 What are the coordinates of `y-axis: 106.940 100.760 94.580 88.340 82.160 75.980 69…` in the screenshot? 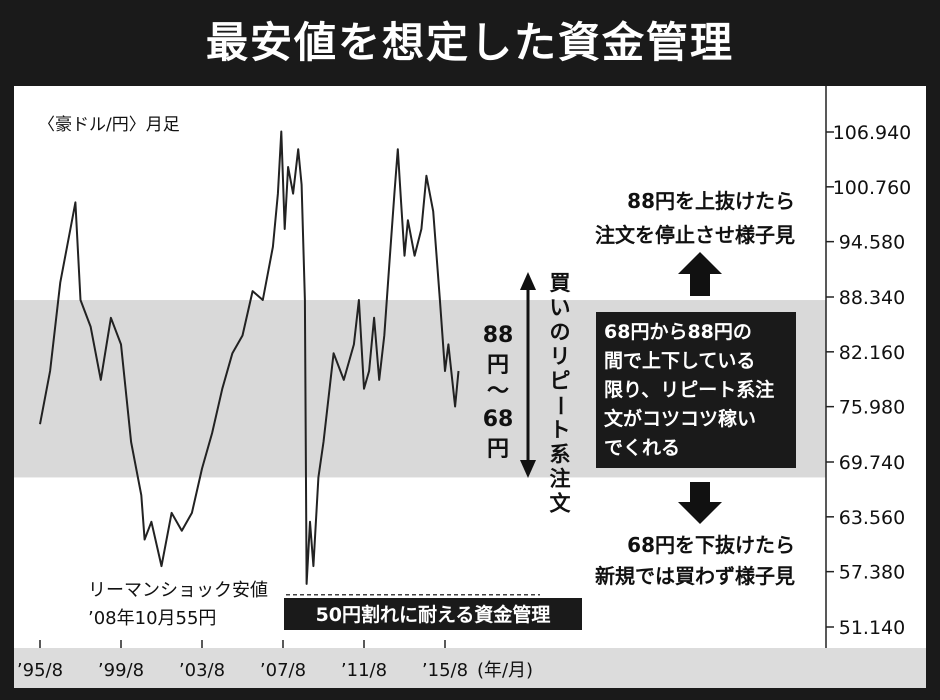 It's located at (868, 380).